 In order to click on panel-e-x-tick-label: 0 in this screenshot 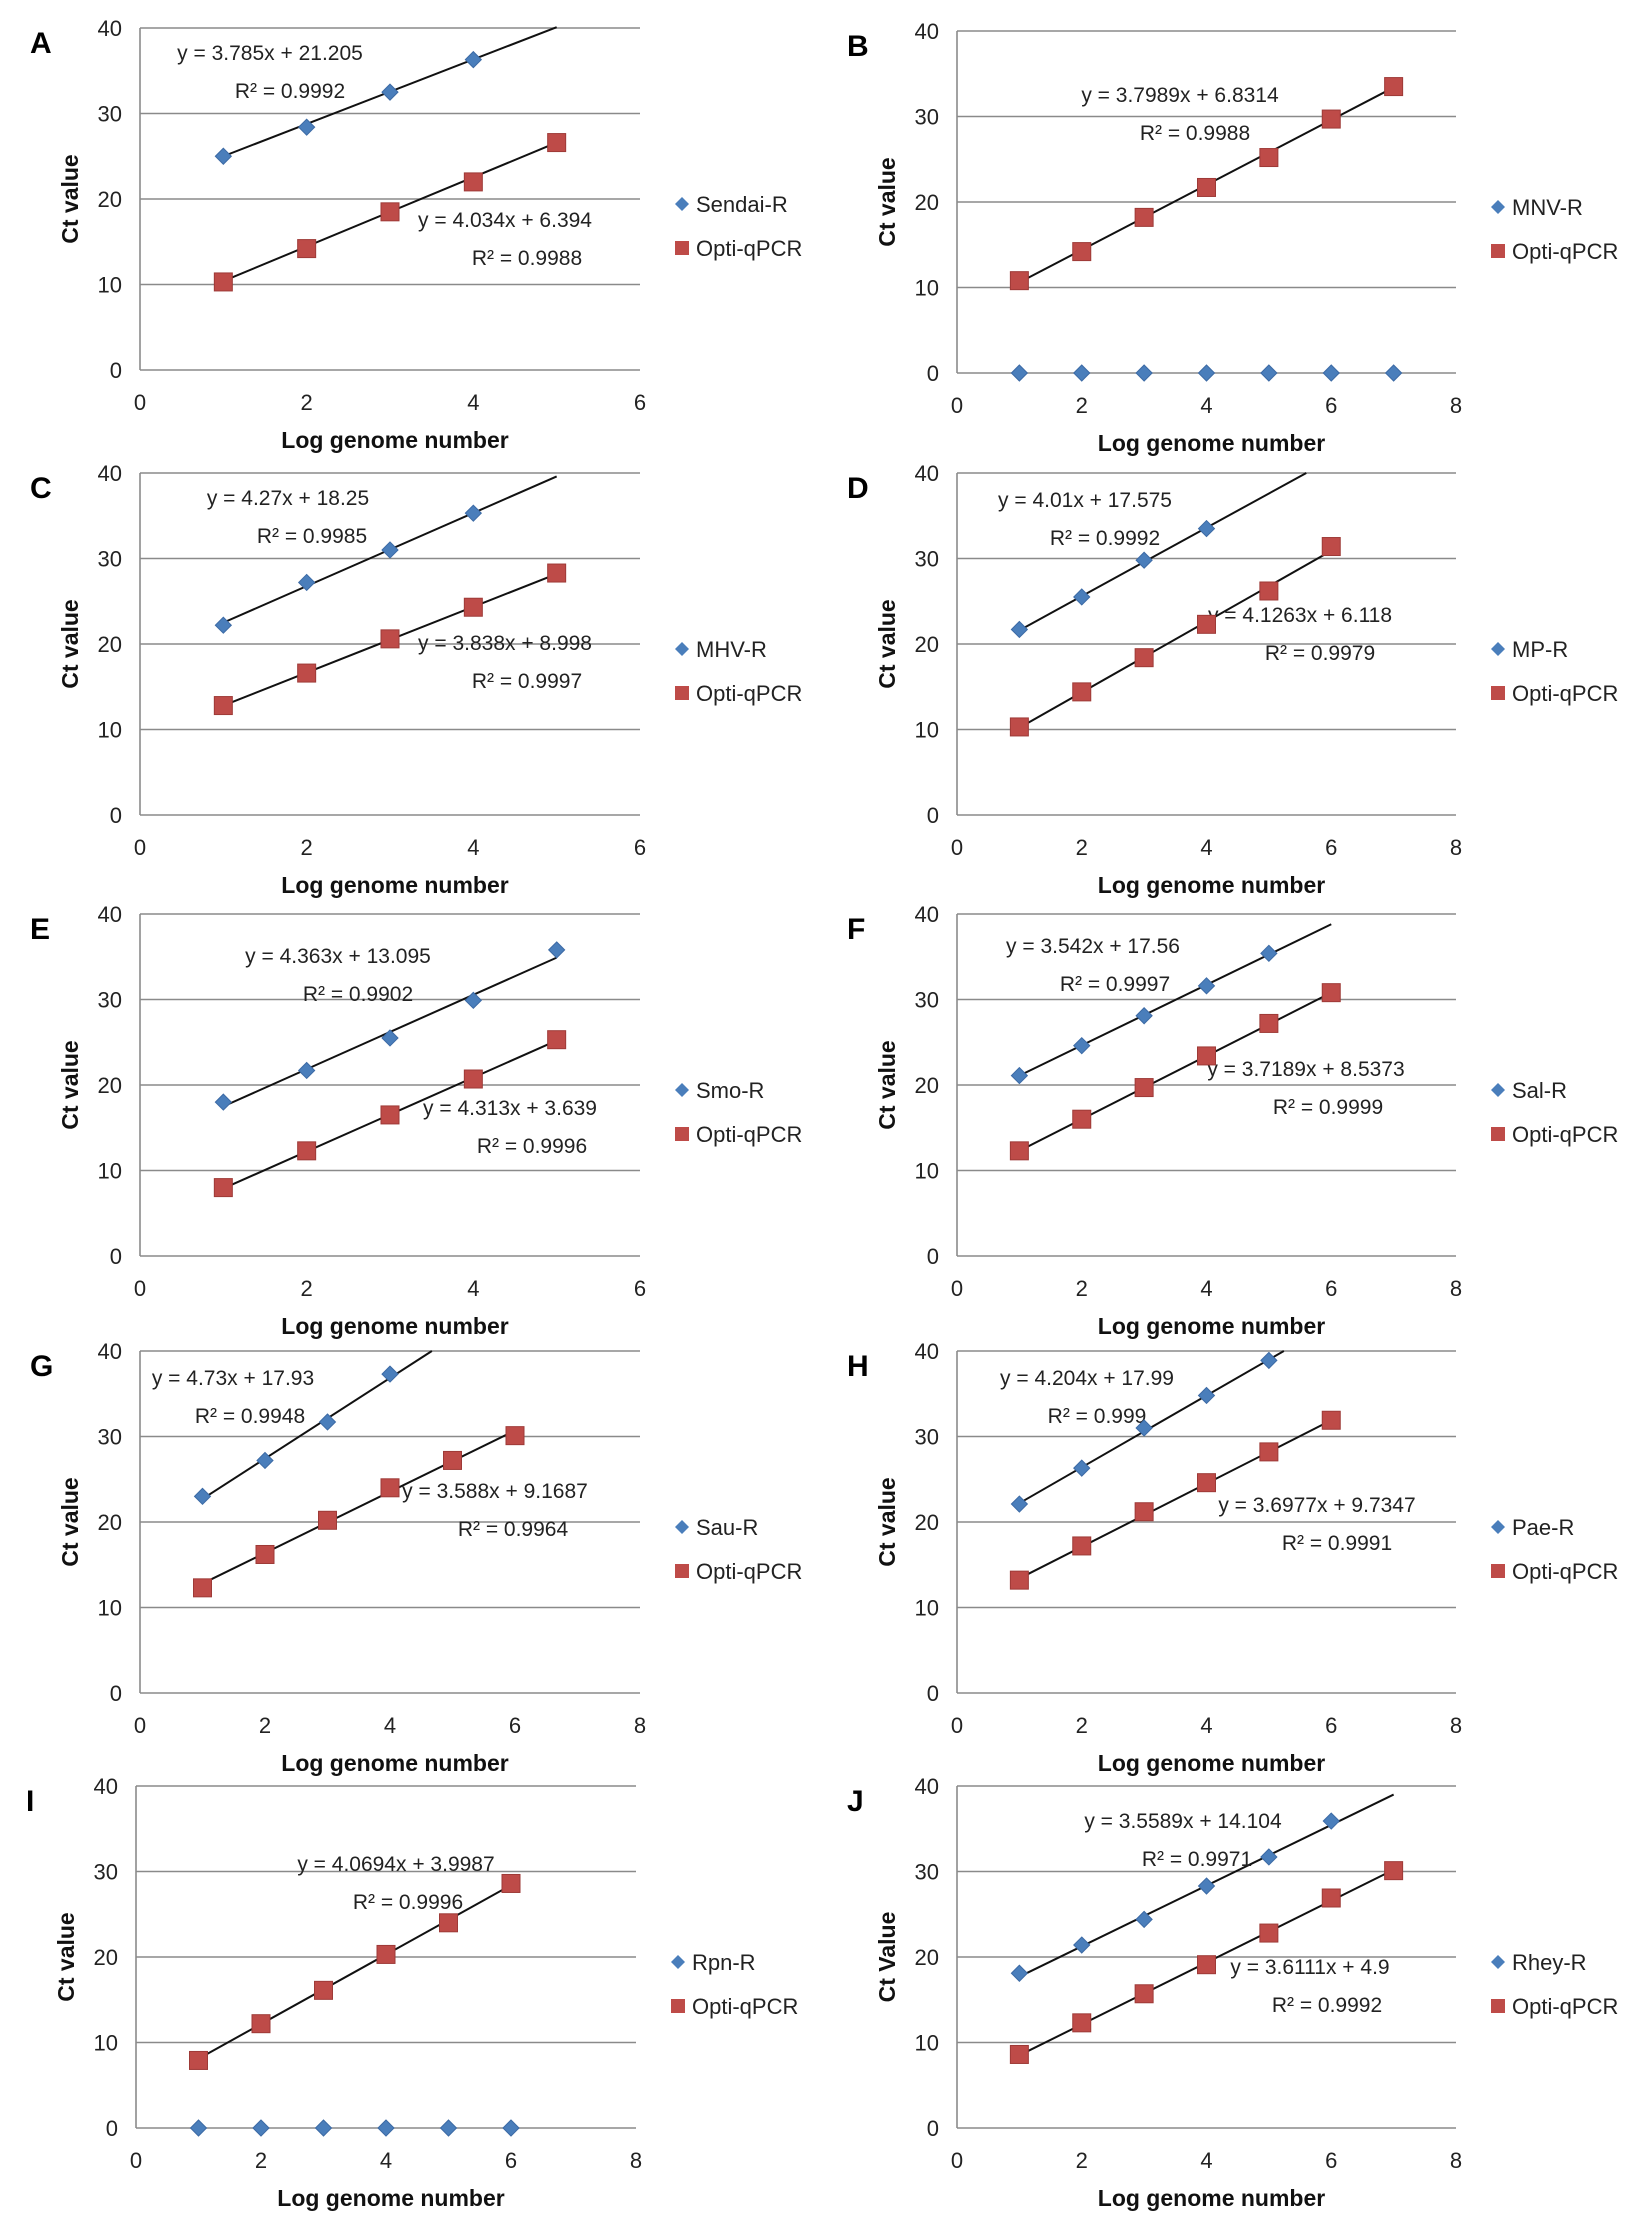, I will do `click(140, 1288)`.